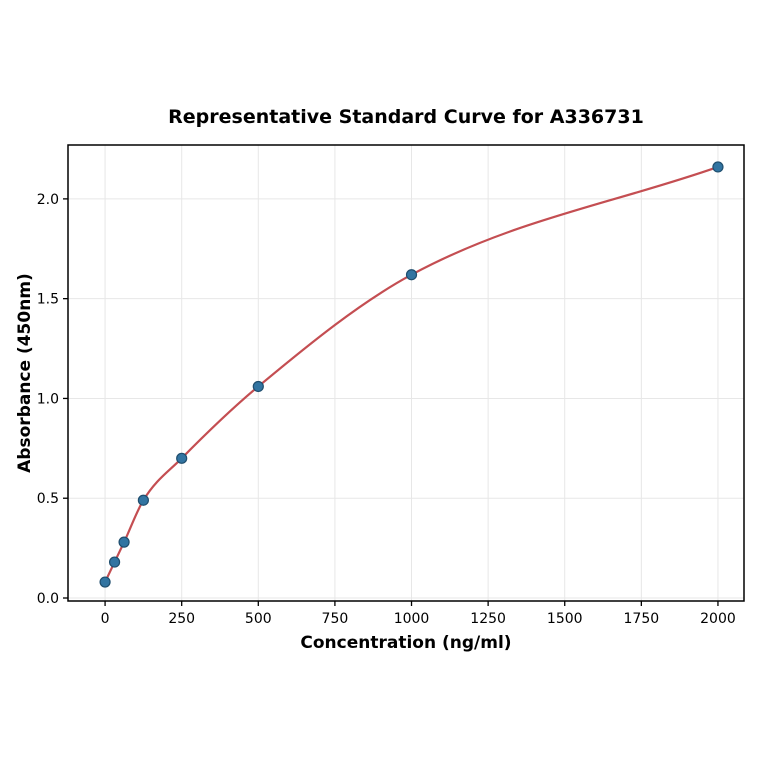 This screenshot has width=764, height=764. What do you see at coordinates (48, 300) in the screenshot?
I see `y-tick-label: 1.5` at bounding box center [48, 300].